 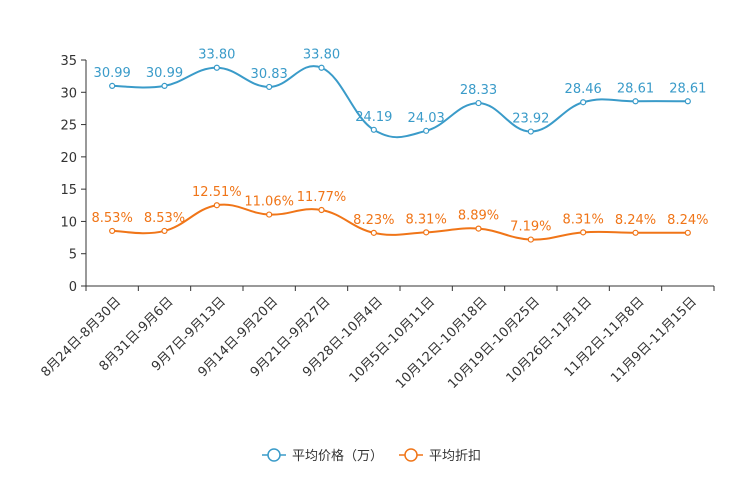 What do you see at coordinates (373, 220) in the screenshot?
I see `data-label-1: 8.23%` at bounding box center [373, 220].